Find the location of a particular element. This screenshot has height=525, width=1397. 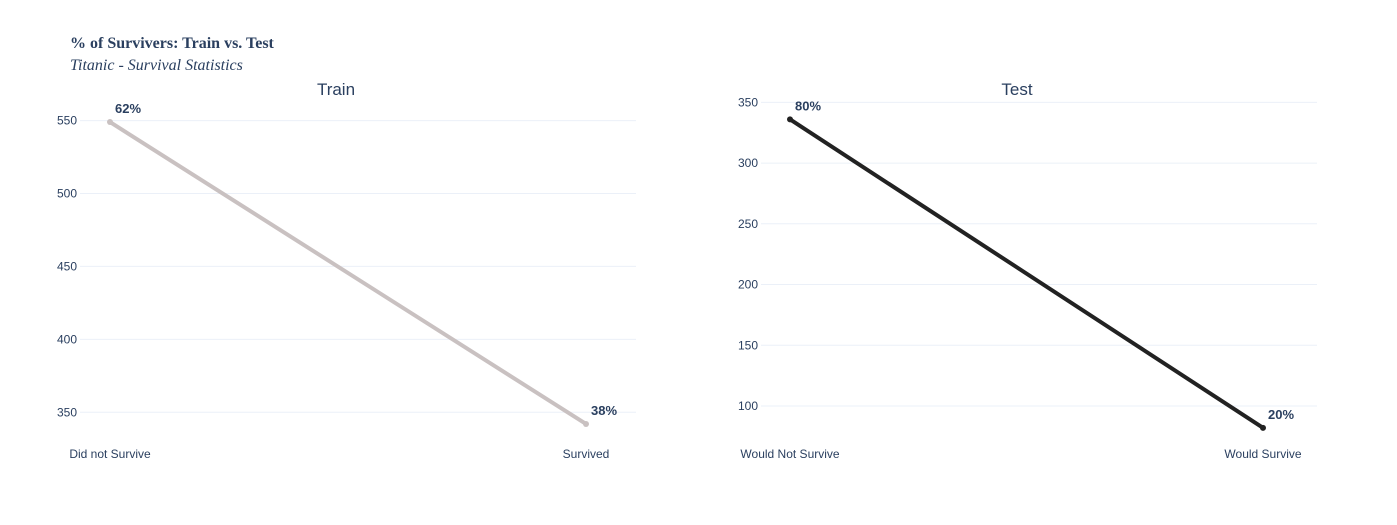

panel-1-xtick-label: Did not Survive is located at coordinates (110, 454).